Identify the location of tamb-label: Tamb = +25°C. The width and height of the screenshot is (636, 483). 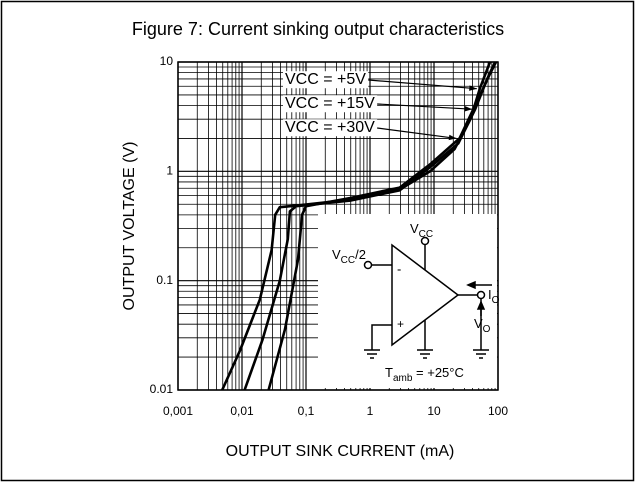
(424, 374).